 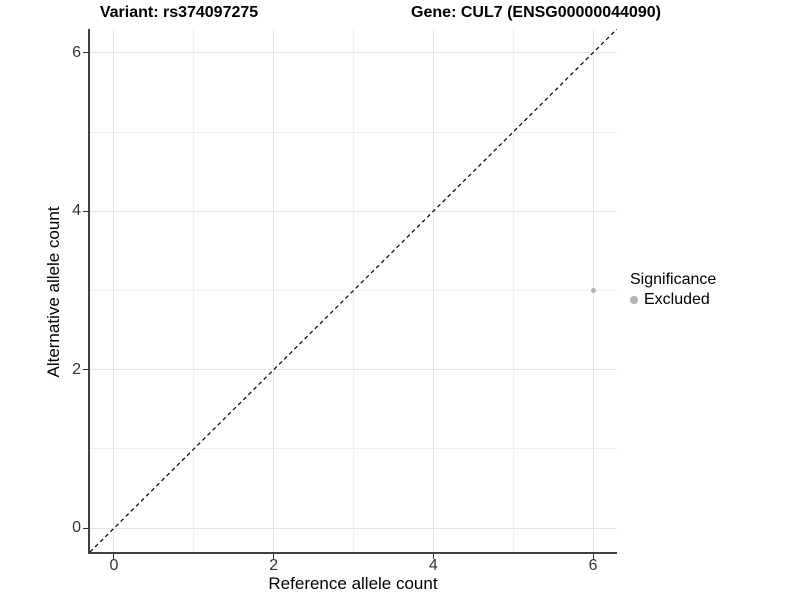 What do you see at coordinates (593, 565) in the screenshot?
I see `x-tick-label: 6` at bounding box center [593, 565].